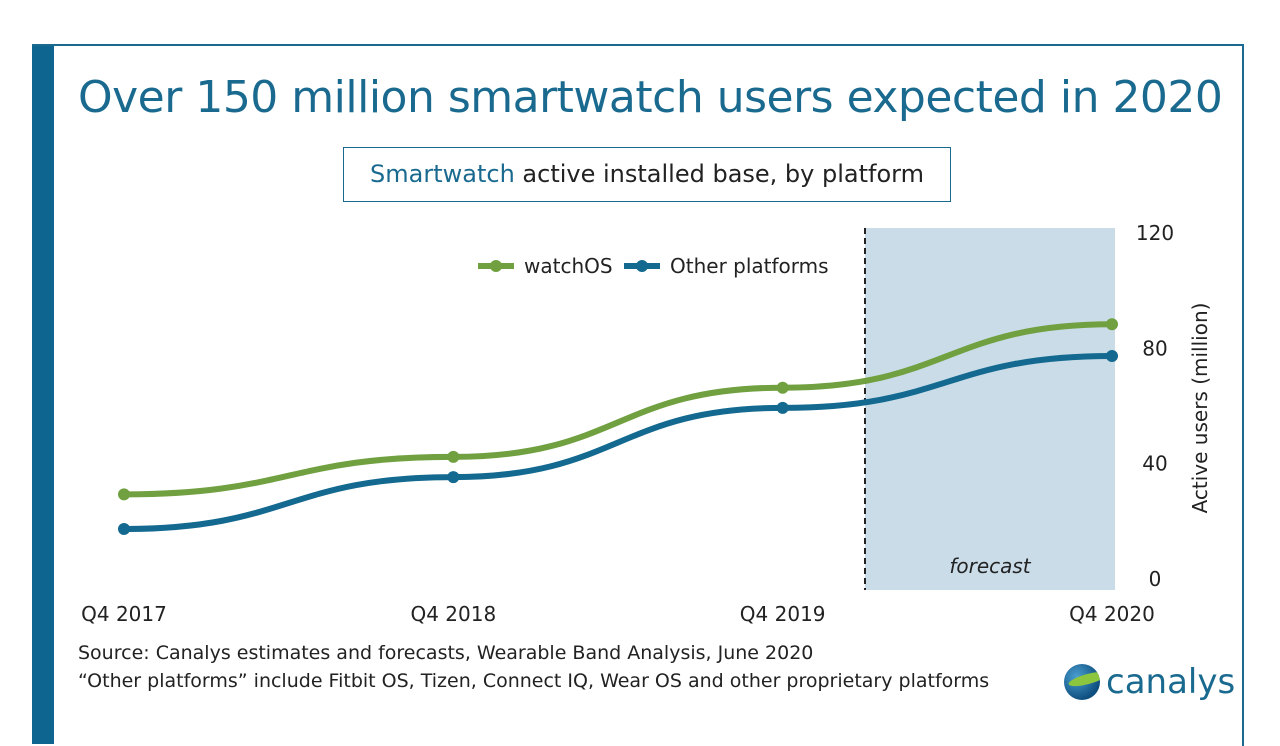 The image size is (1280, 746). I want to click on y-tick-label: 120, so click(1155, 233).